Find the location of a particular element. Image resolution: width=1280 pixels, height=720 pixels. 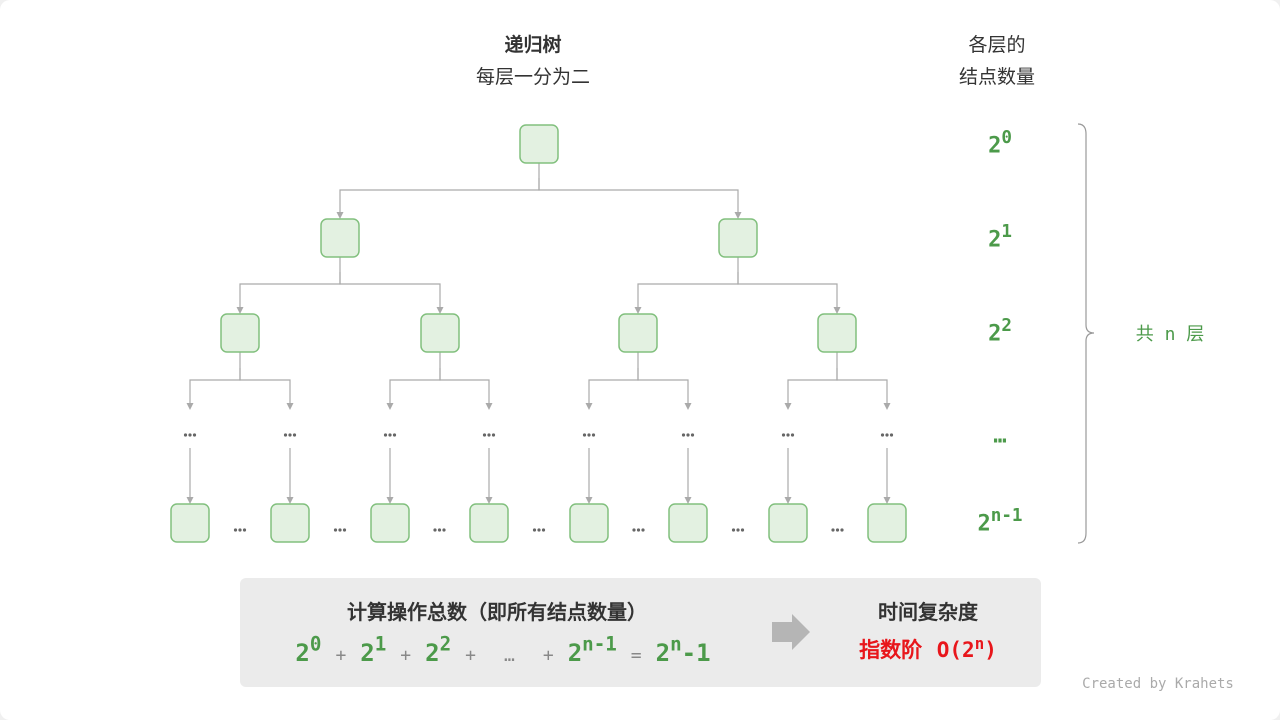

level-count: 22 is located at coordinates (1000, 331).